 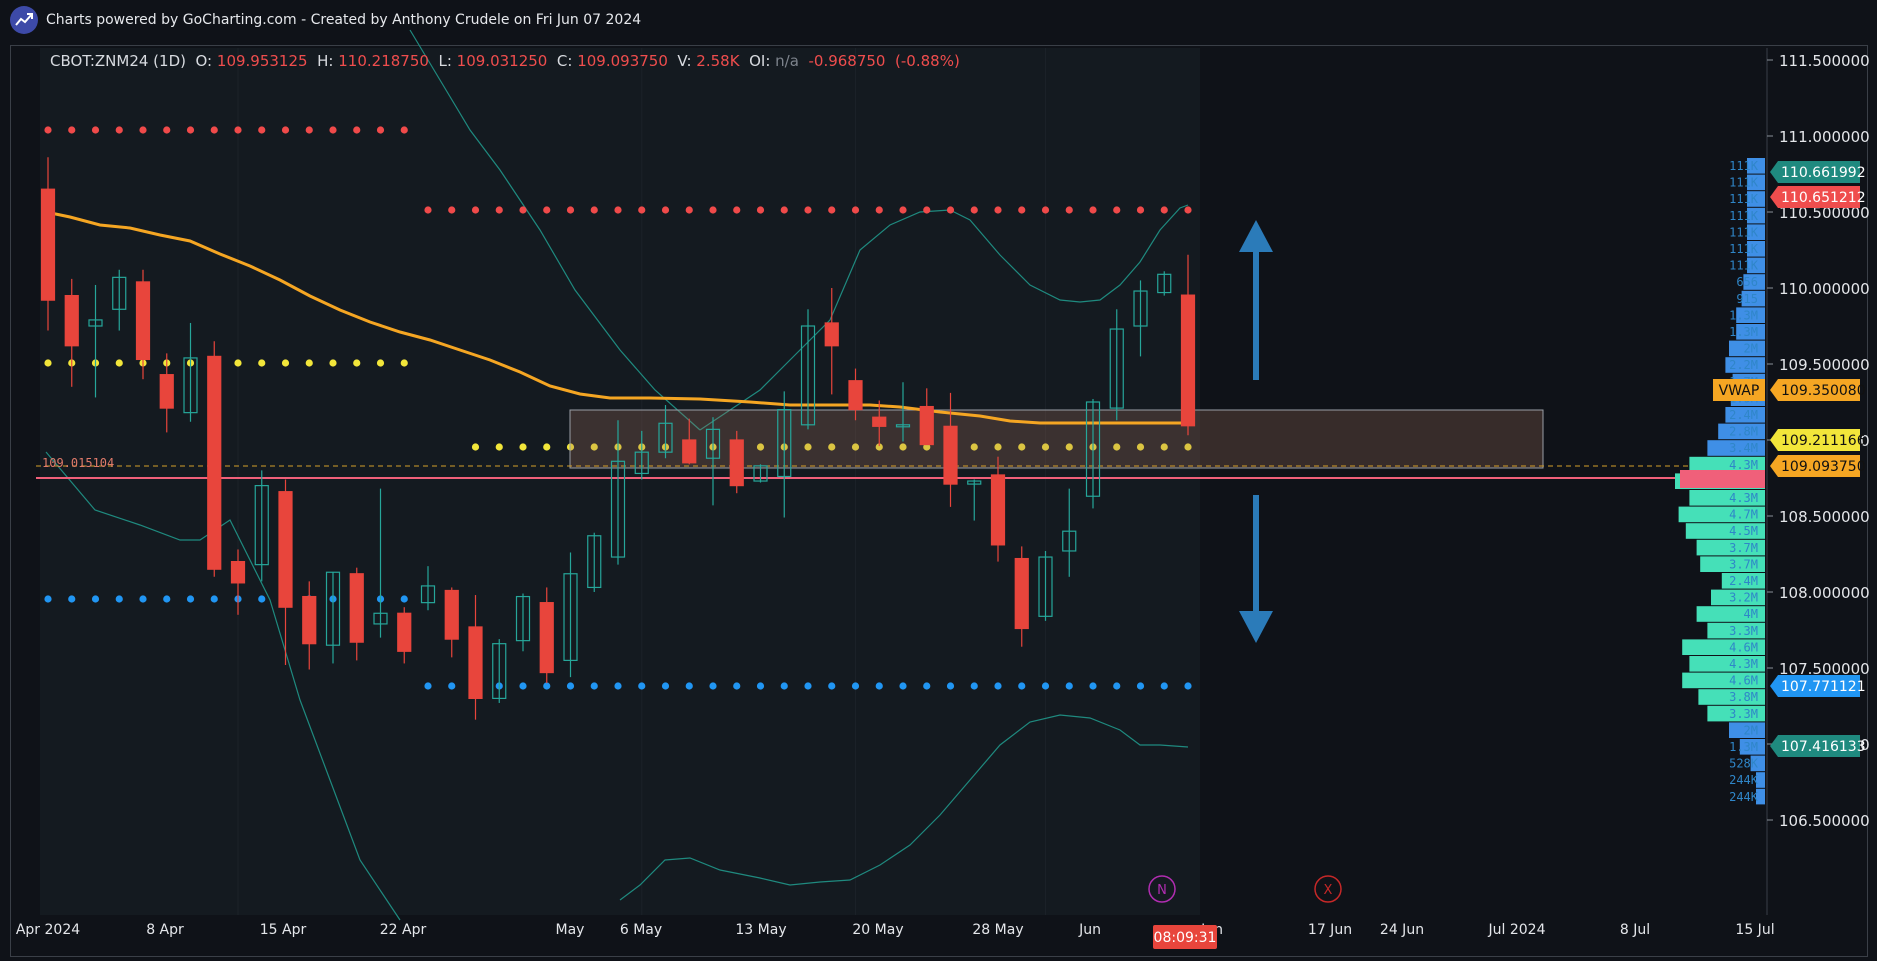 What do you see at coordinates (1754, 930) in the screenshot?
I see `x-tick-label: 15 Jul` at bounding box center [1754, 930].